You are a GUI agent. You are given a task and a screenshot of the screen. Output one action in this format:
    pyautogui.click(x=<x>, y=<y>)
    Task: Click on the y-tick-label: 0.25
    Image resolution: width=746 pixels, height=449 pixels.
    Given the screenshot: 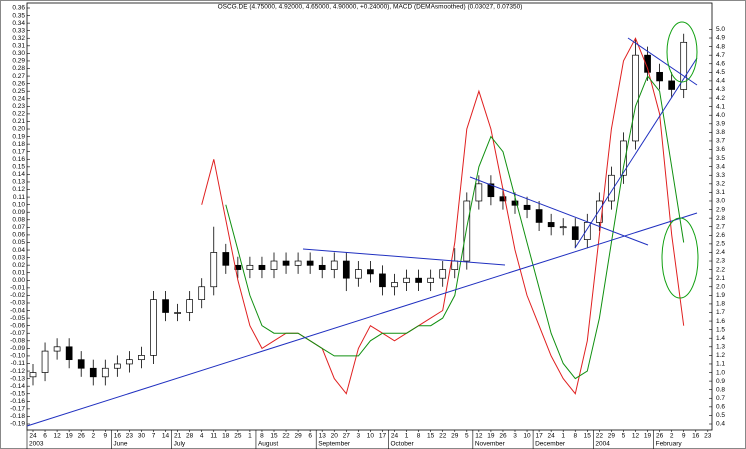 What is the action you would take?
    pyautogui.click(x=18, y=91)
    